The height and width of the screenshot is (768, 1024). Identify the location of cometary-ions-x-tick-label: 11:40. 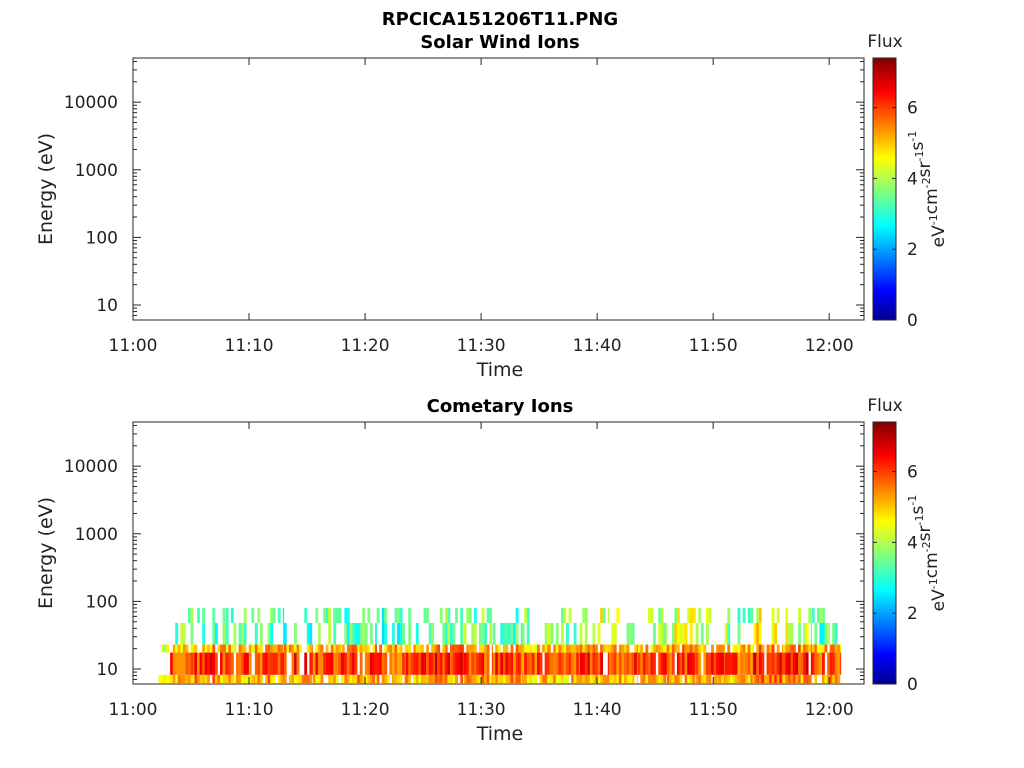
(597, 710).